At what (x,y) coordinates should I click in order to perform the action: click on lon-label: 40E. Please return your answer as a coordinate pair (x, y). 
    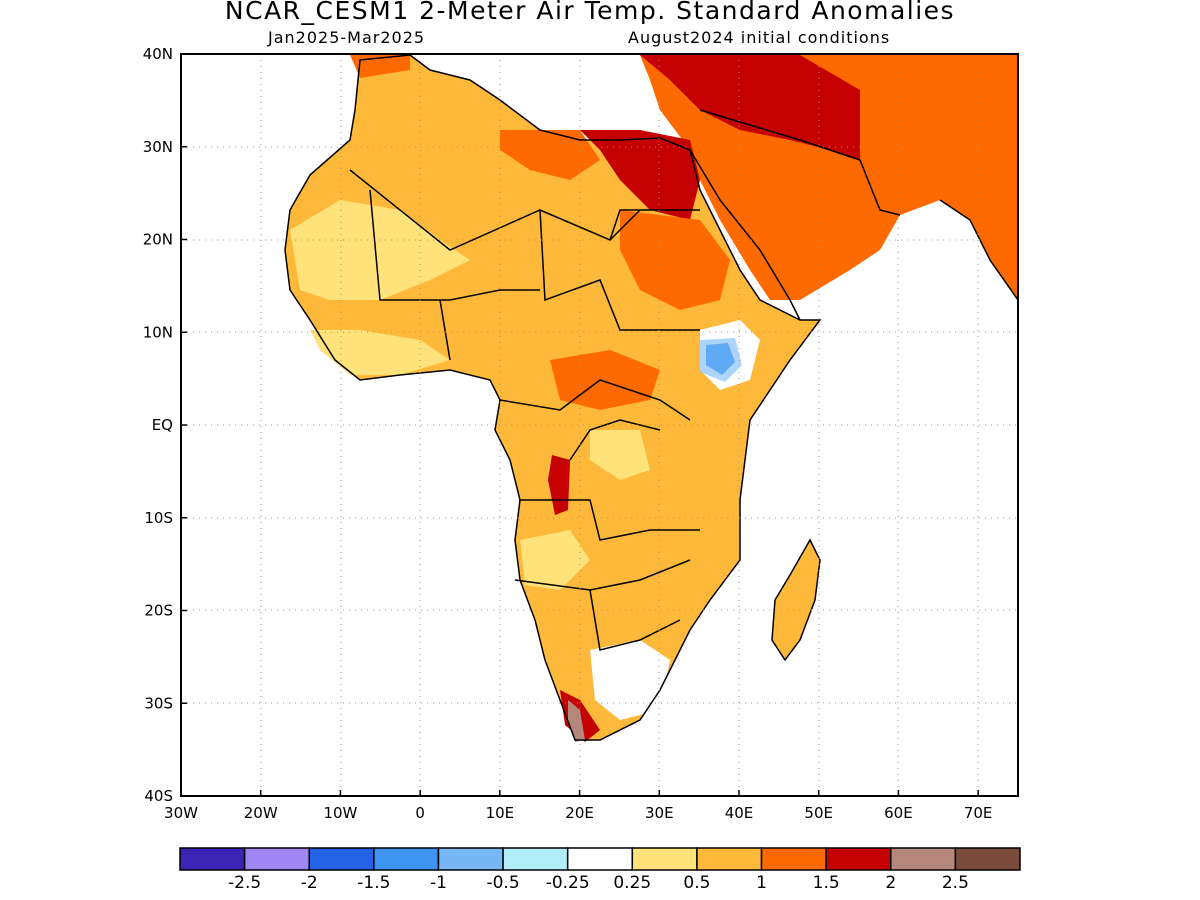
    Looking at the image, I should click on (739, 813).